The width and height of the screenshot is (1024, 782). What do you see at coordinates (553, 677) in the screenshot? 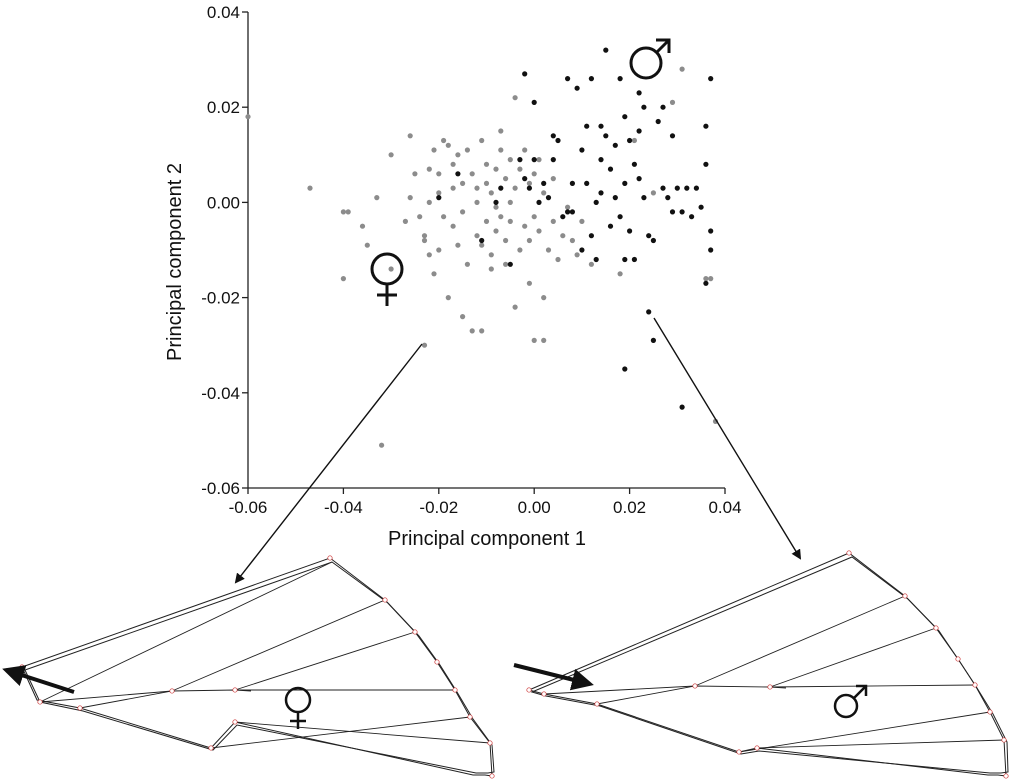
I see `shape-change-arrow-male` at bounding box center [553, 677].